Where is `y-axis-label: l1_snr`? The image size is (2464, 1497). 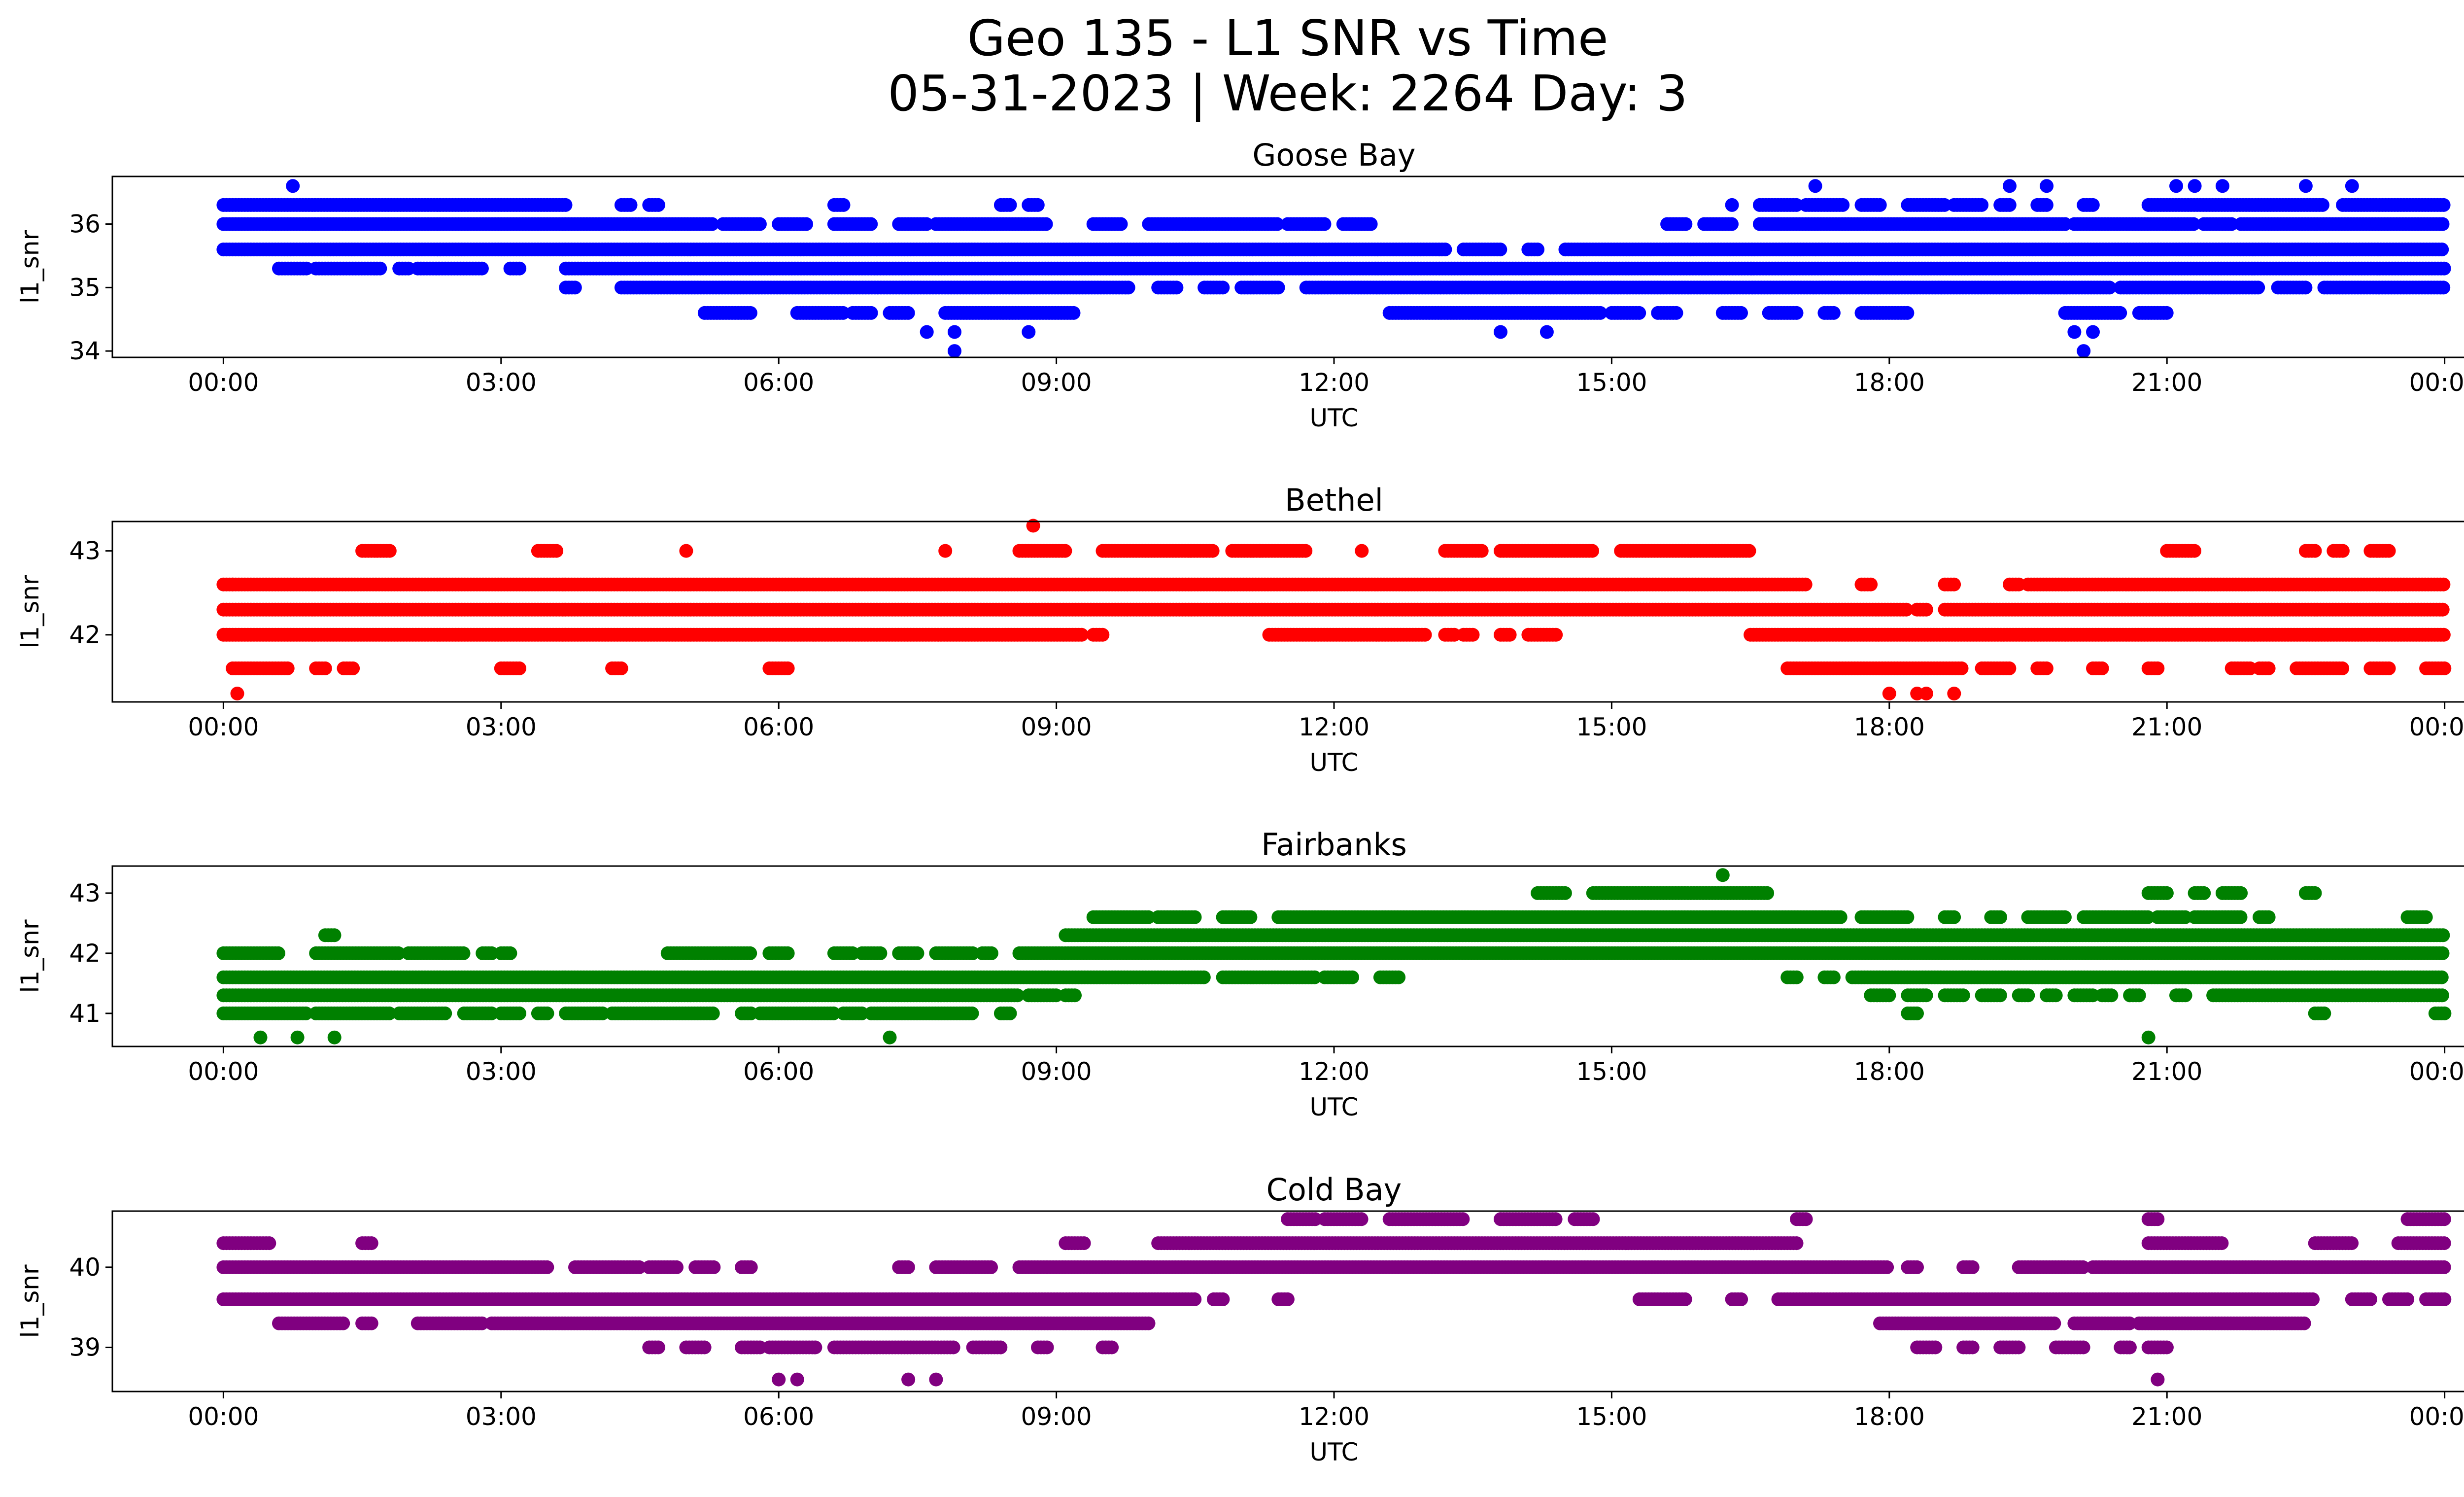 y-axis-label: l1_snr is located at coordinates (30, 267).